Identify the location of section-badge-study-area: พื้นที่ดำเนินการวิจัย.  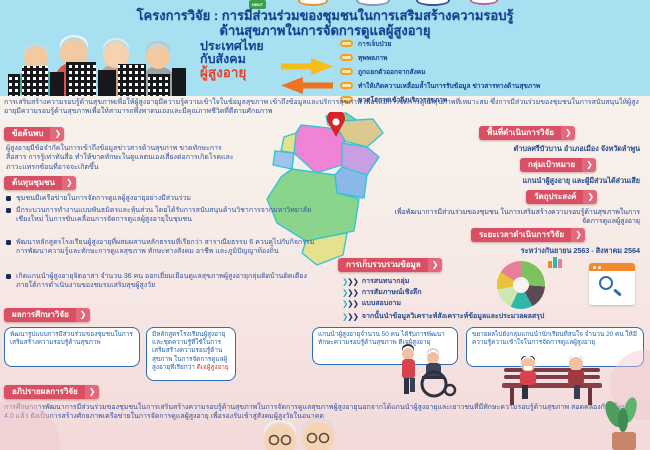
(527, 133).